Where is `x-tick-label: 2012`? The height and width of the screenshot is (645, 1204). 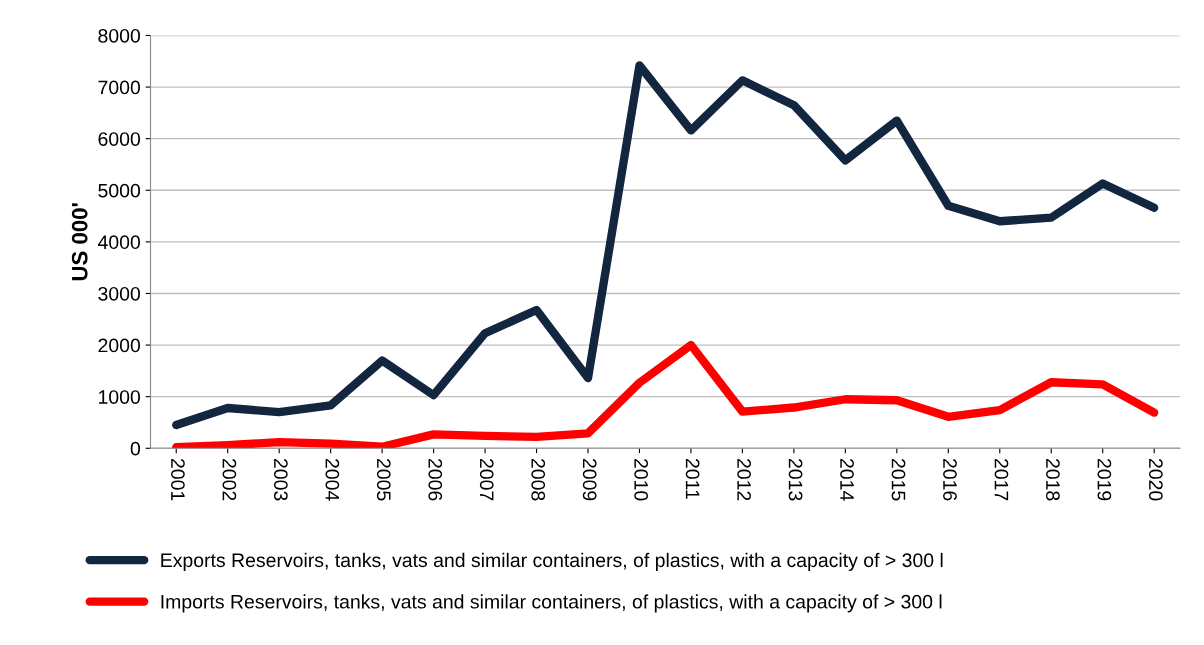 x-tick-label: 2012 is located at coordinates (744, 479).